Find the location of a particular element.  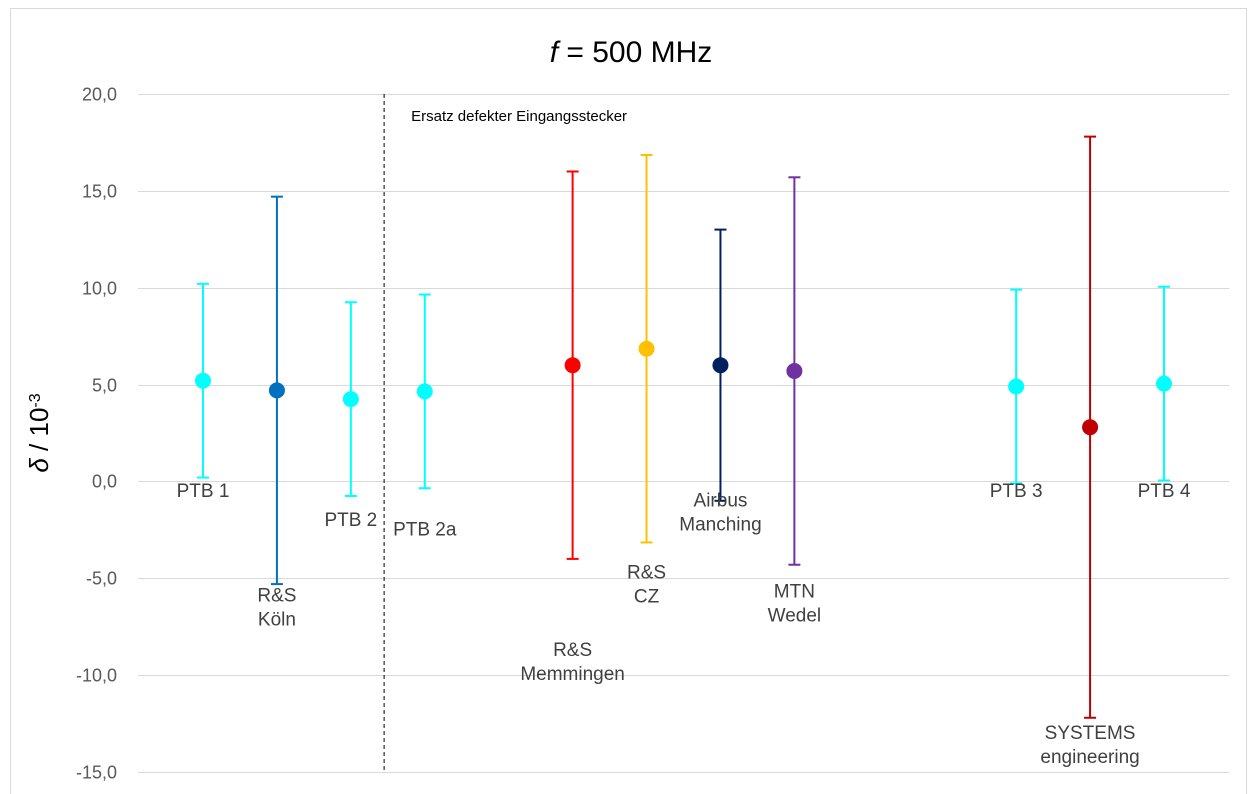

point-label: R&S CZ is located at coordinates (646, 584).